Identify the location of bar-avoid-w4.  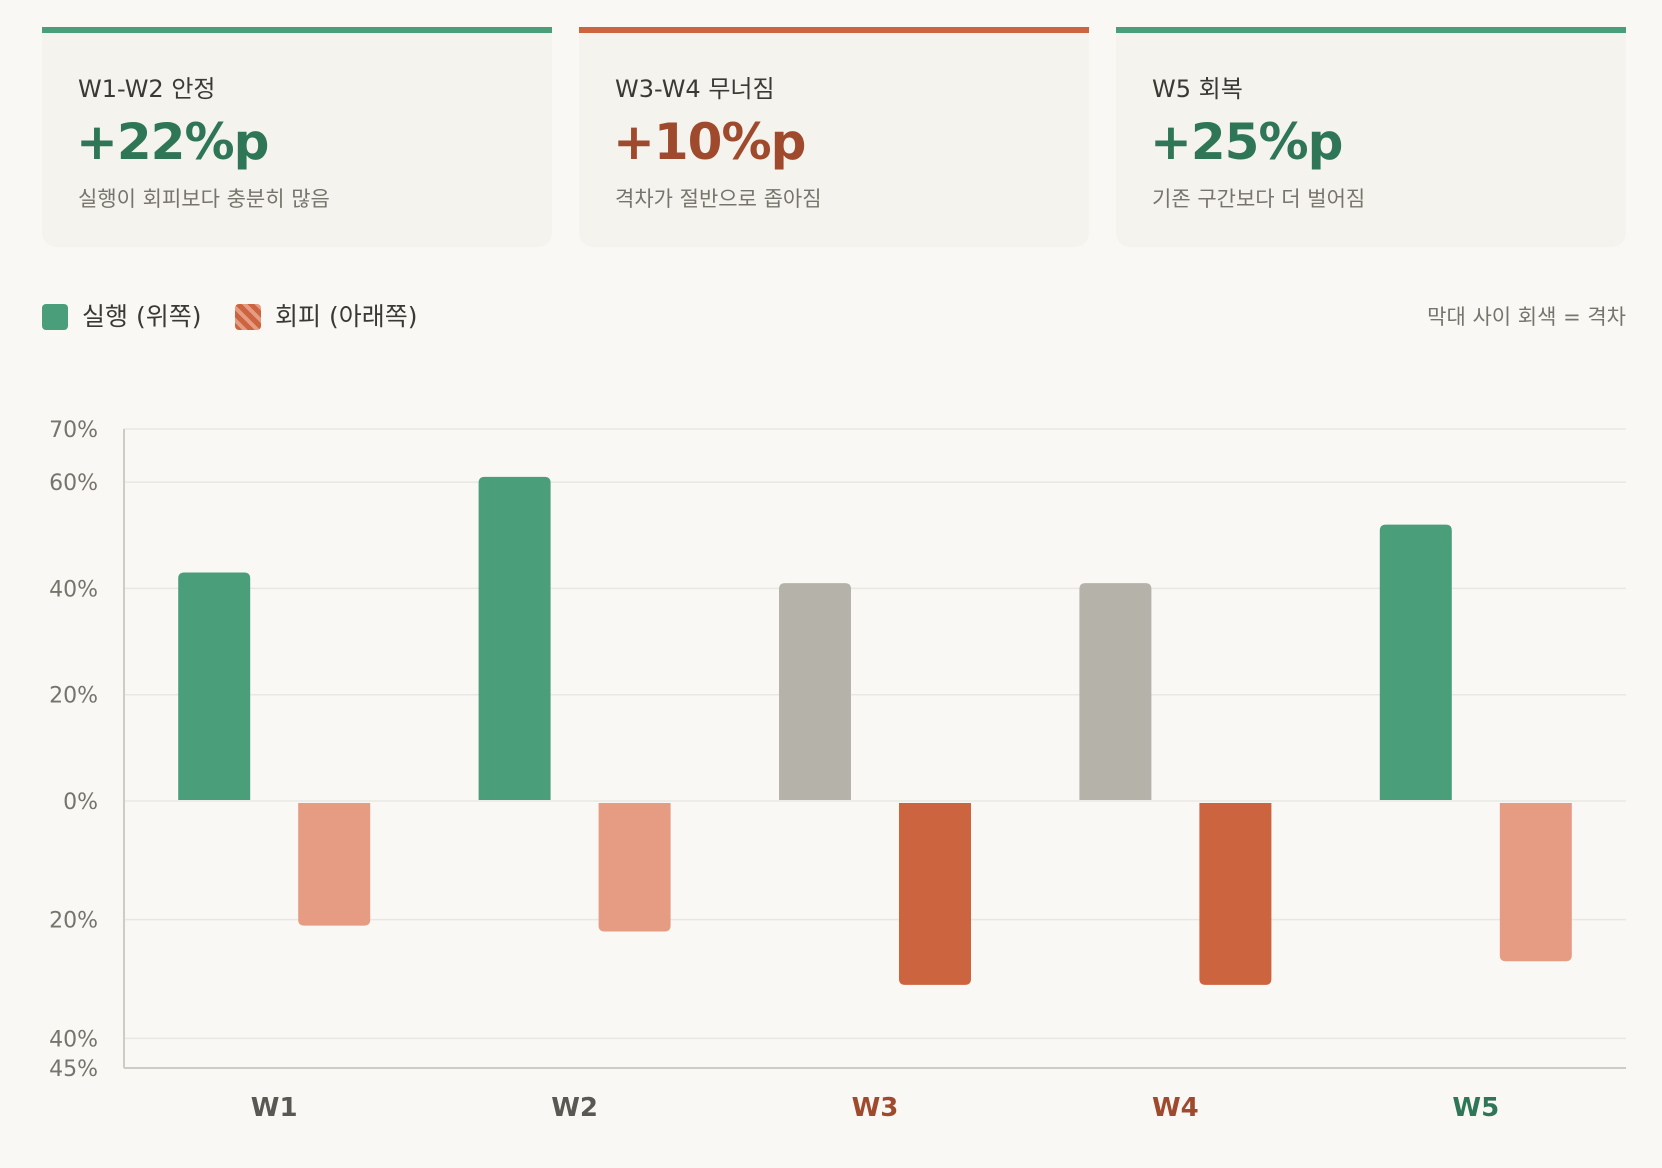
(1235, 894).